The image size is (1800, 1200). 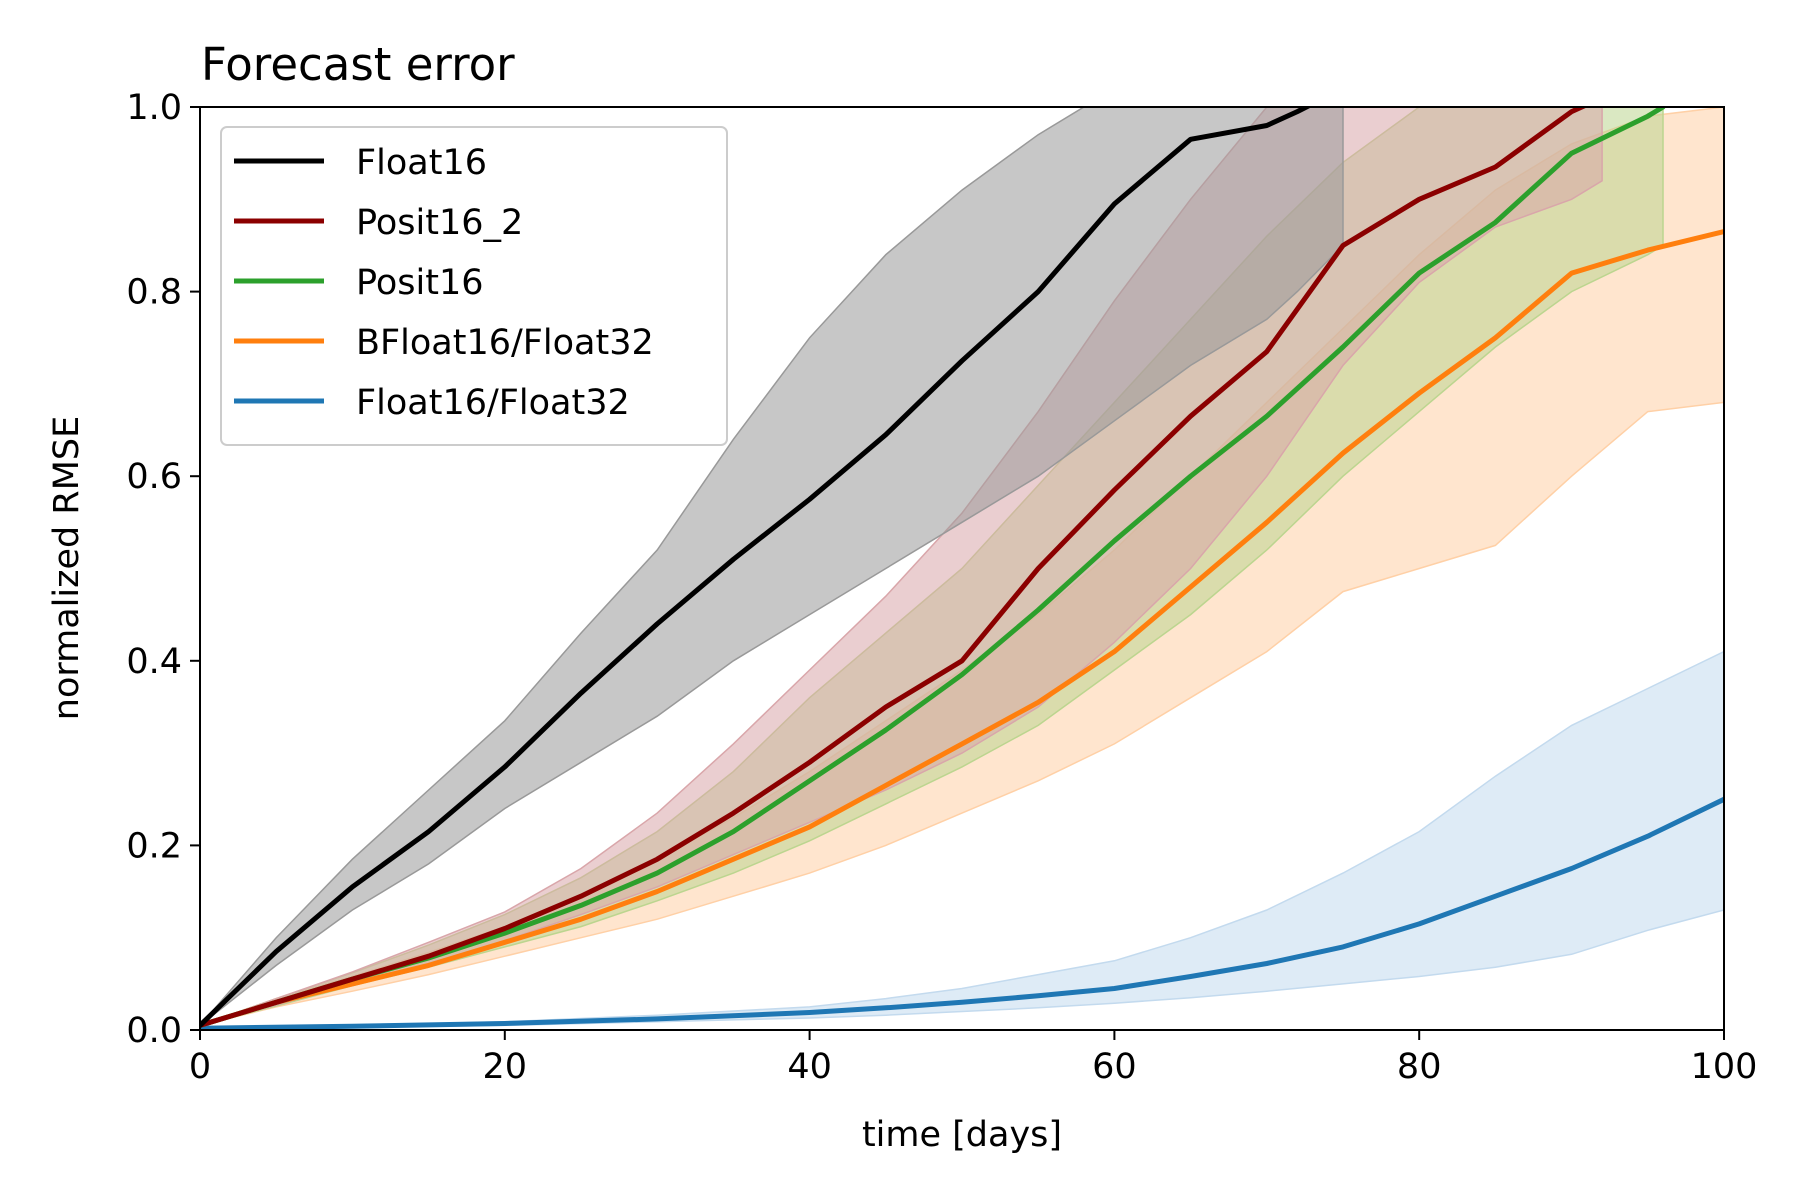 What do you see at coordinates (1724, 1067) in the screenshot?
I see `x-tick-label: 100` at bounding box center [1724, 1067].